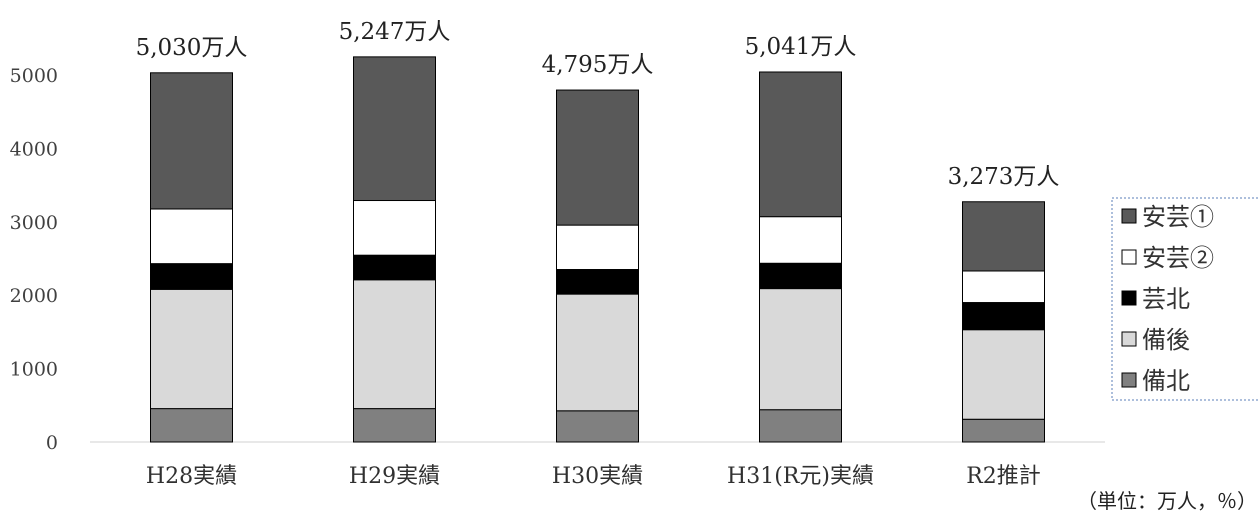 The width and height of the screenshot is (1260, 517). What do you see at coordinates (1166, 299) in the screenshot?
I see `legend-label: 芸北` at bounding box center [1166, 299].